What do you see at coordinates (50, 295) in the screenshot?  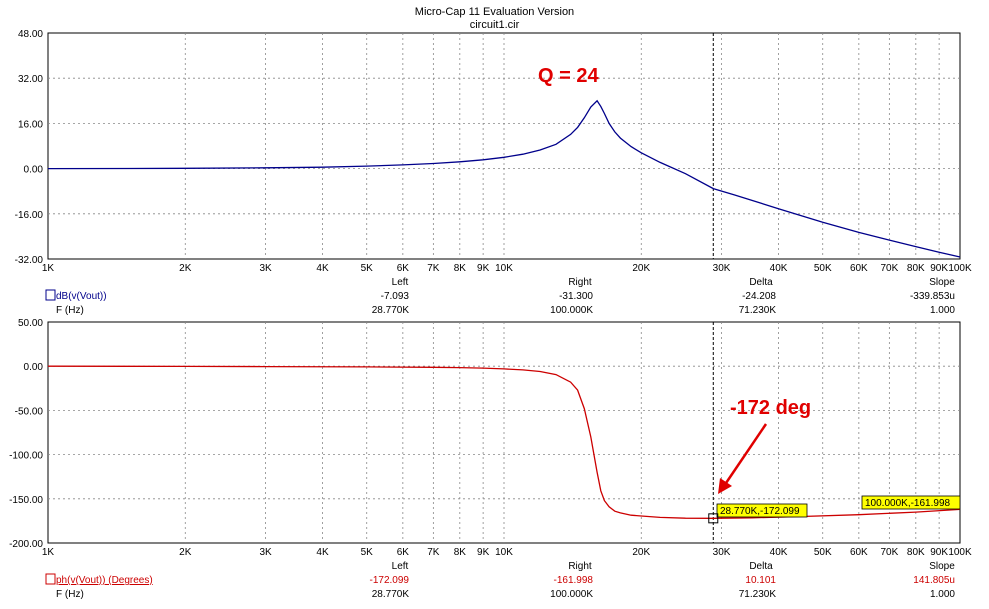 I see `magnitude-legend-swatch` at bounding box center [50, 295].